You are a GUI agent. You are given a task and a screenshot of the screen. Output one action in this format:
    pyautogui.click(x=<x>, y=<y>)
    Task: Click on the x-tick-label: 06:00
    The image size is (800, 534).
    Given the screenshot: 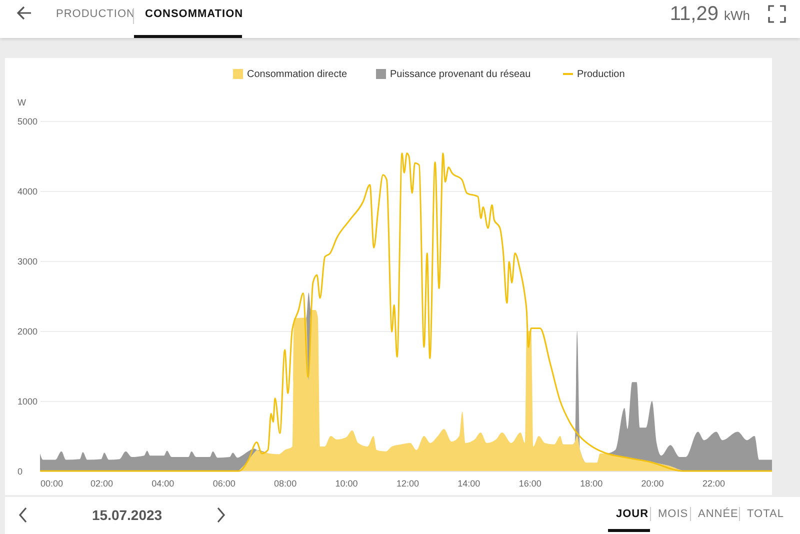 What is the action you would take?
    pyautogui.click(x=224, y=483)
    